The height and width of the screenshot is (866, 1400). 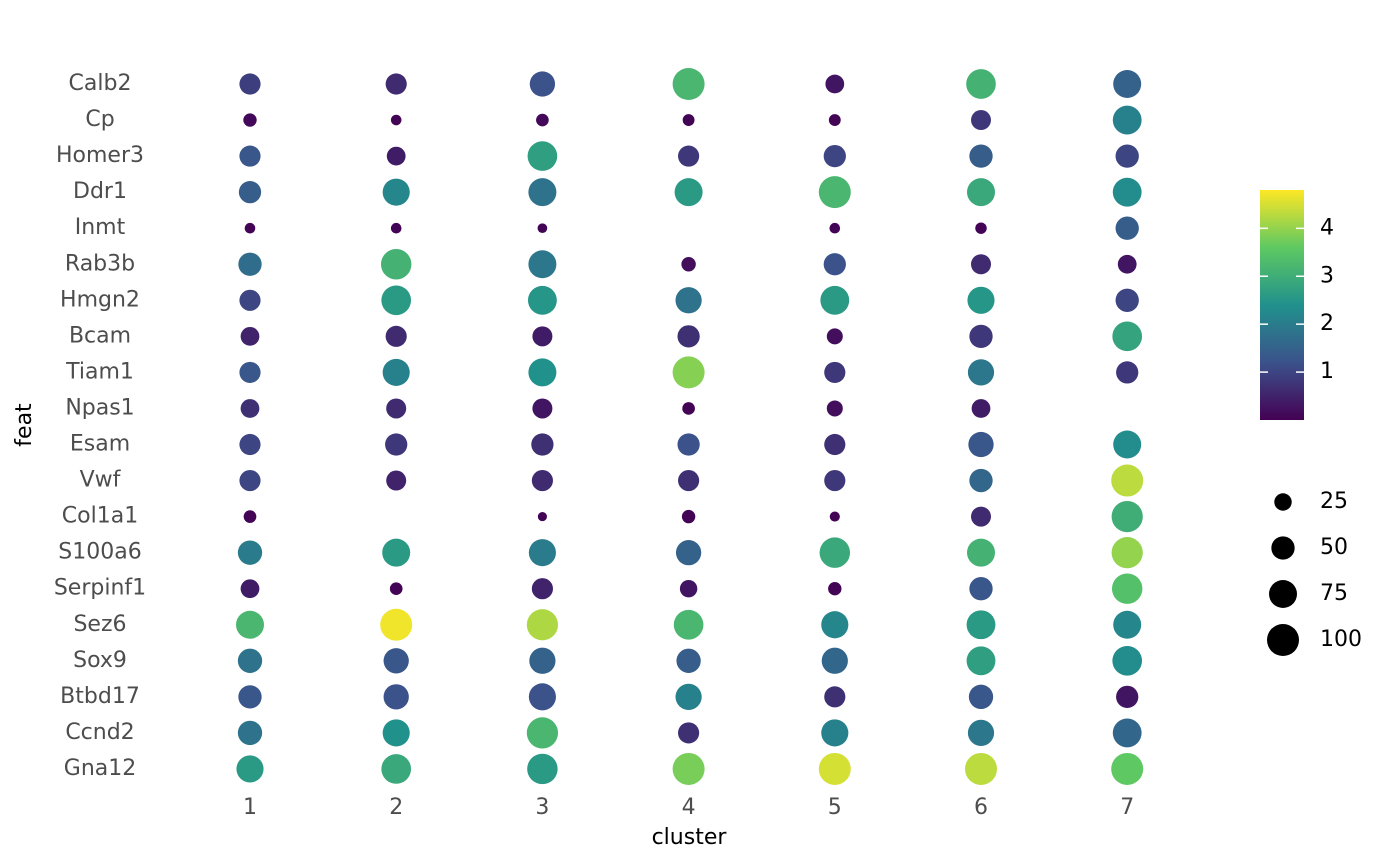 I want to click on size-legend-label: 75, so click(x=1334, y=593).